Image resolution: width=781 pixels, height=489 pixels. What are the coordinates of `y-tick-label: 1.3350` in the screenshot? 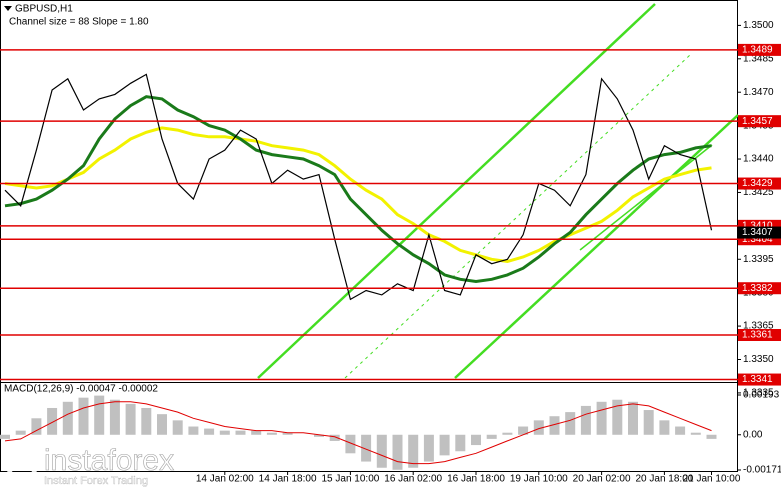 It's located at (758, 359).